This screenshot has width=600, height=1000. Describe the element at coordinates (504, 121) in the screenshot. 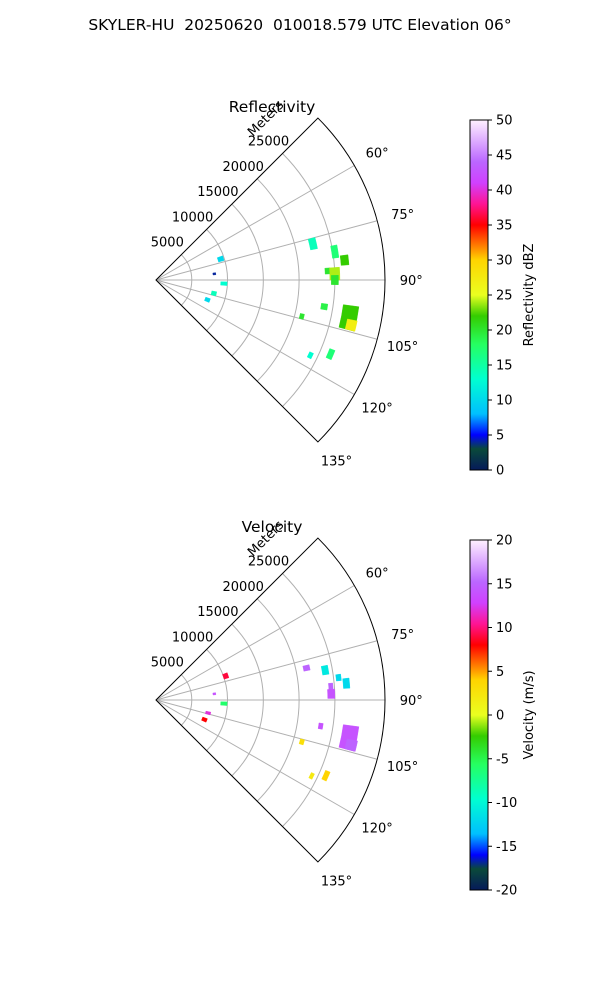

I see `colorbar-tick-label: 50` at that location.